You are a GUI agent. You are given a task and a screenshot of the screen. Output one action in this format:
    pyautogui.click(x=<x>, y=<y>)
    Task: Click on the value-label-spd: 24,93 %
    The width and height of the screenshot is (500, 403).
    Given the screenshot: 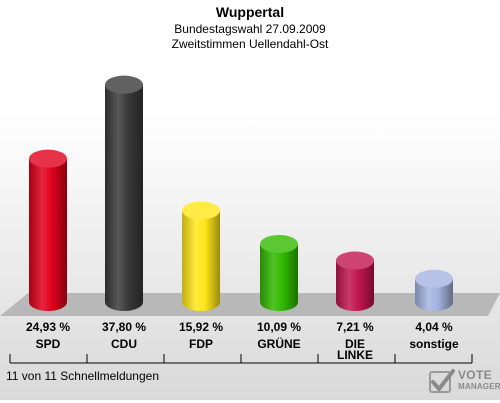 What is the action you would take?
    pyautogui.click(x=48, y=327)
    